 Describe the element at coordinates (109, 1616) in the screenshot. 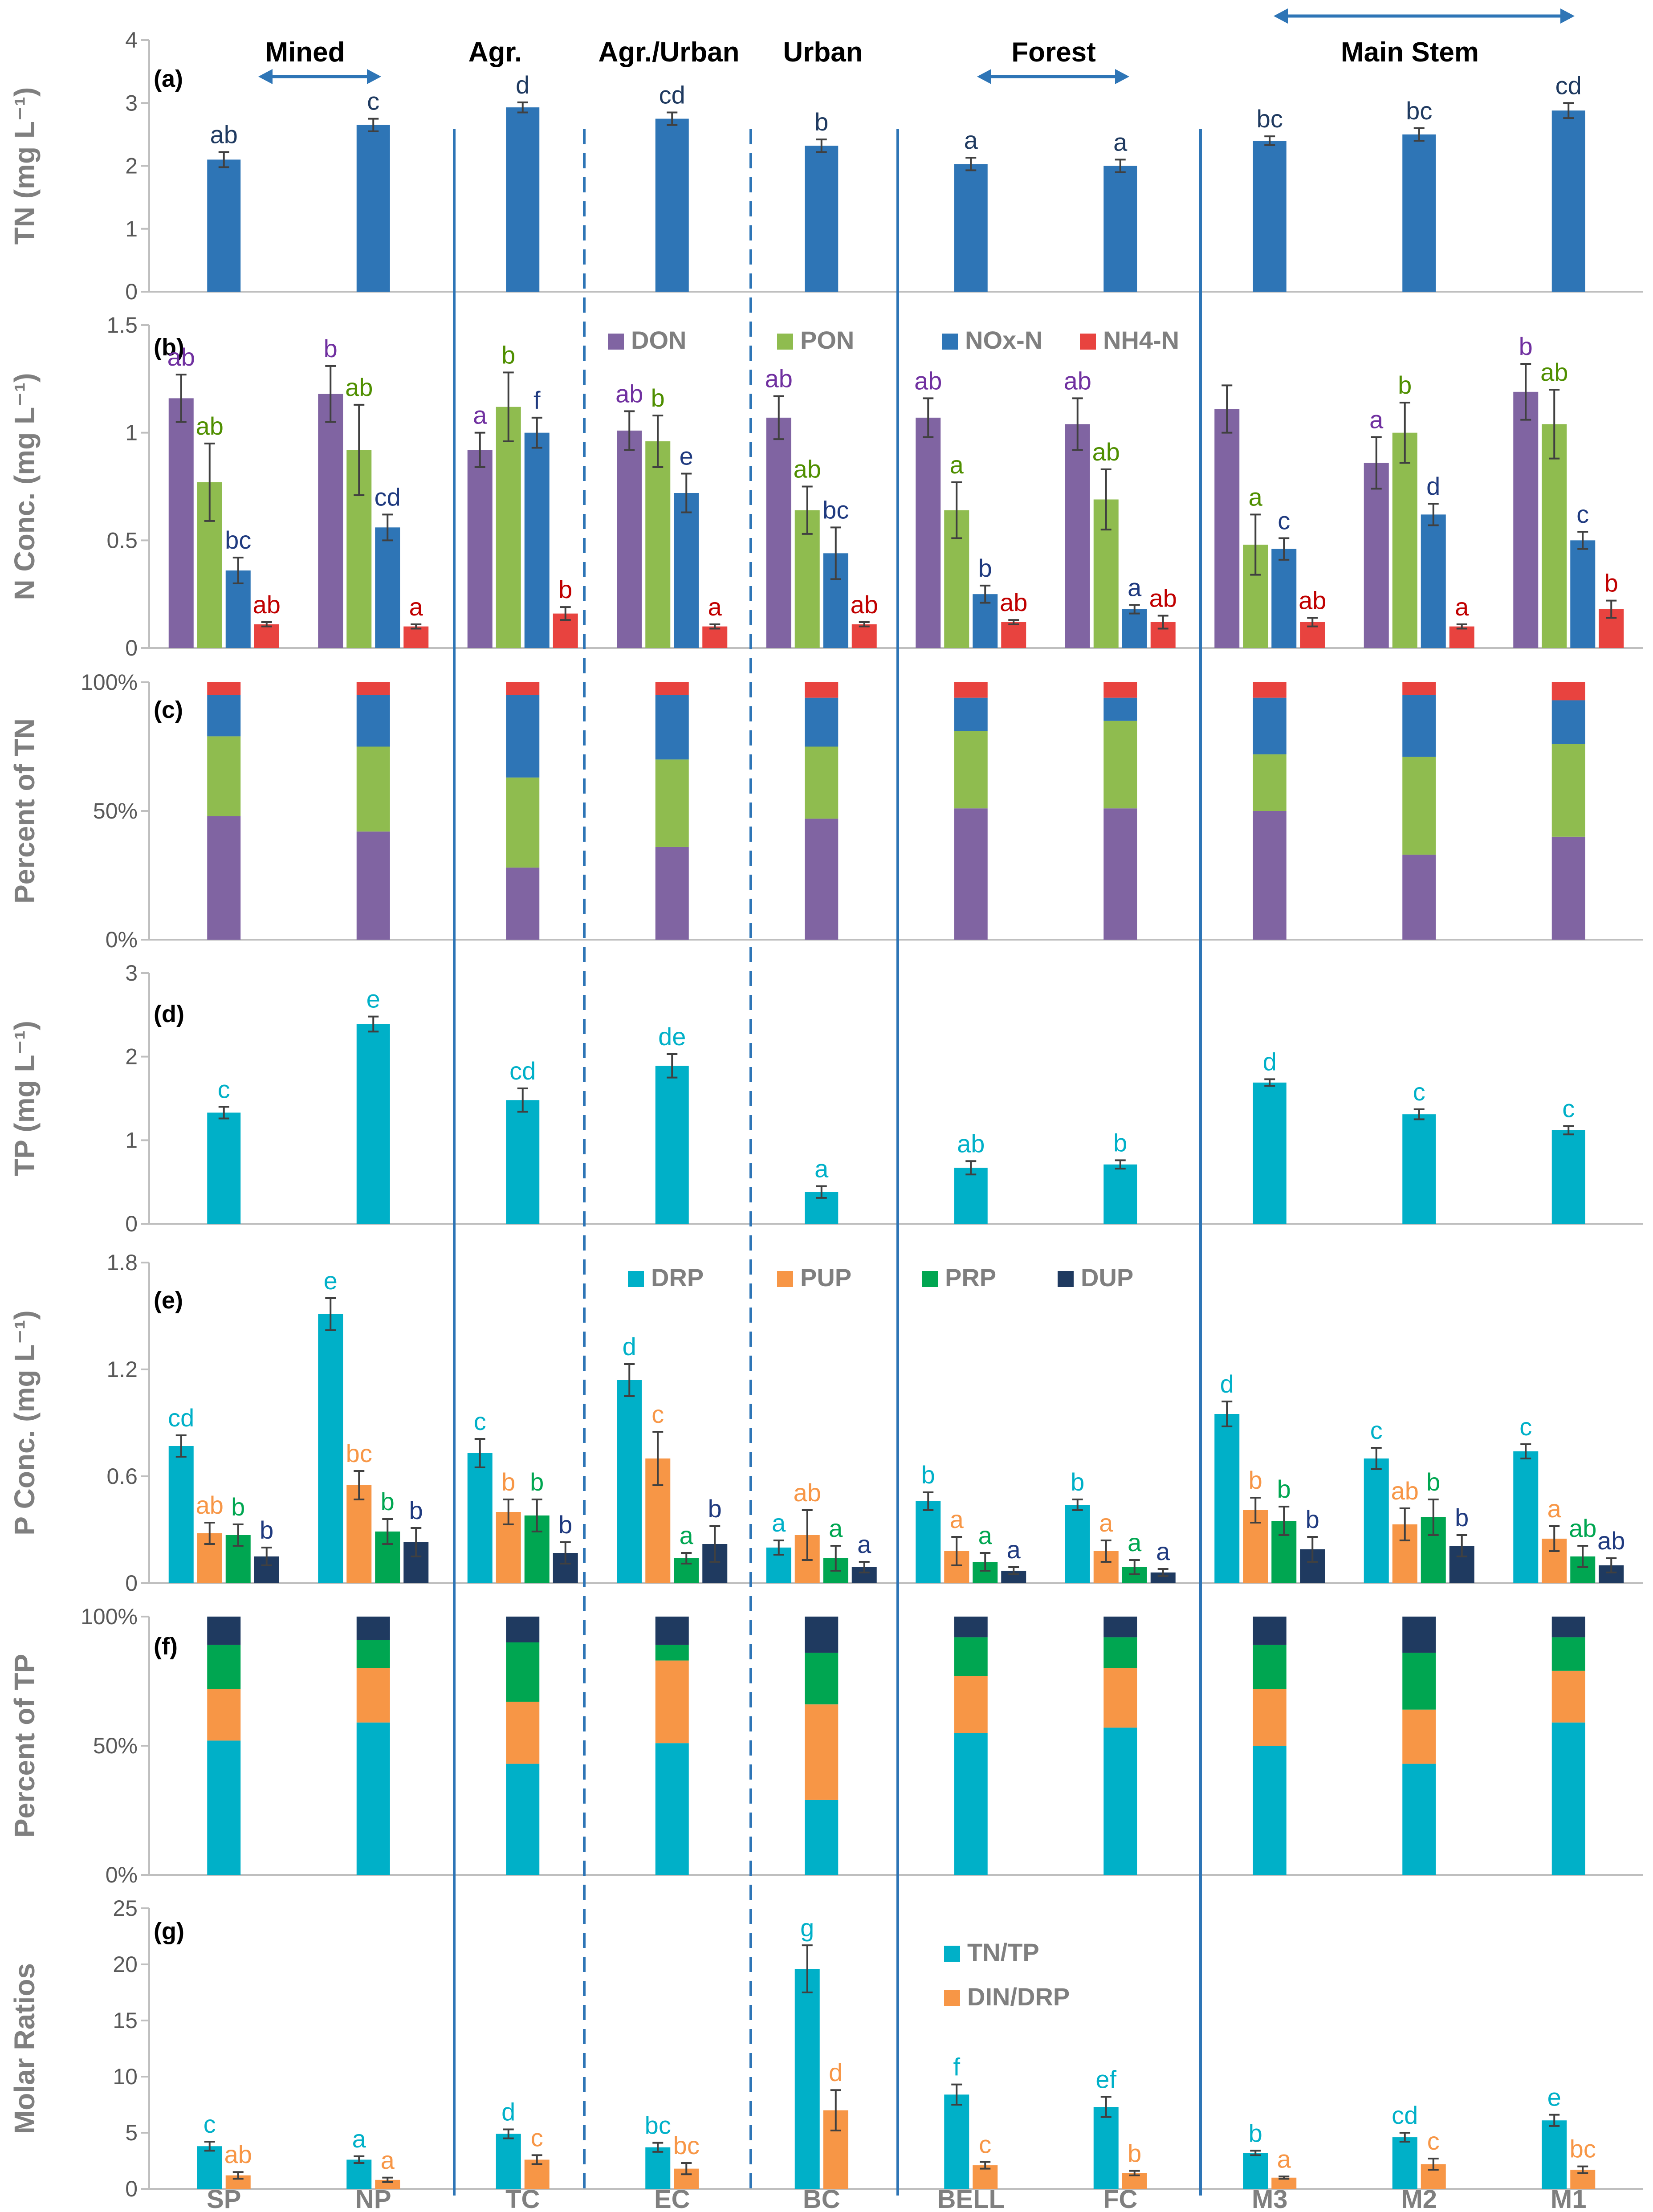

I see `y-tick-label: 100%` at that location.